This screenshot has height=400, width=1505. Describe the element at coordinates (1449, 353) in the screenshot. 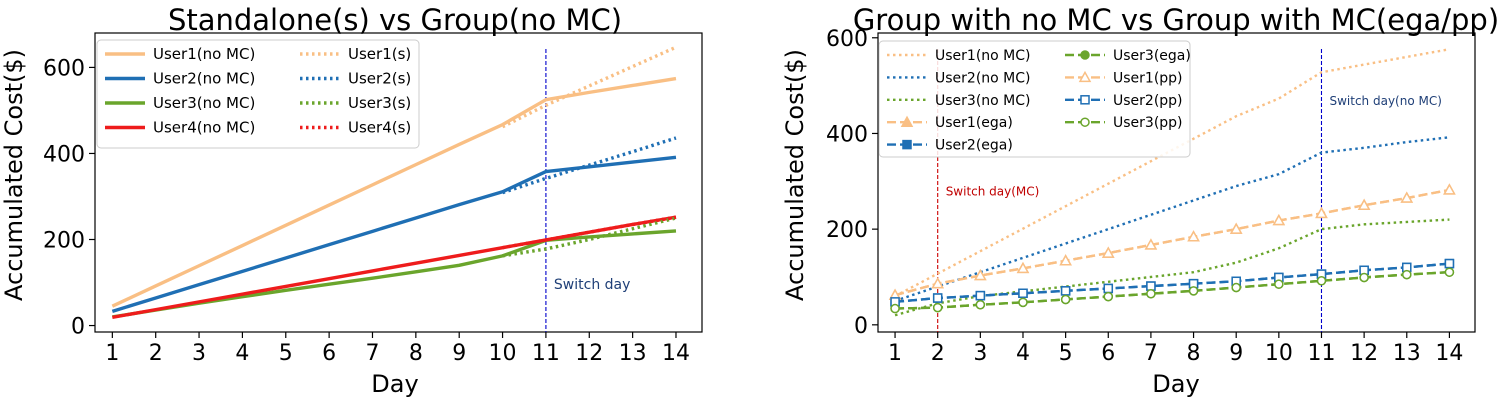

I see `x-tick-label: 14` at that location.